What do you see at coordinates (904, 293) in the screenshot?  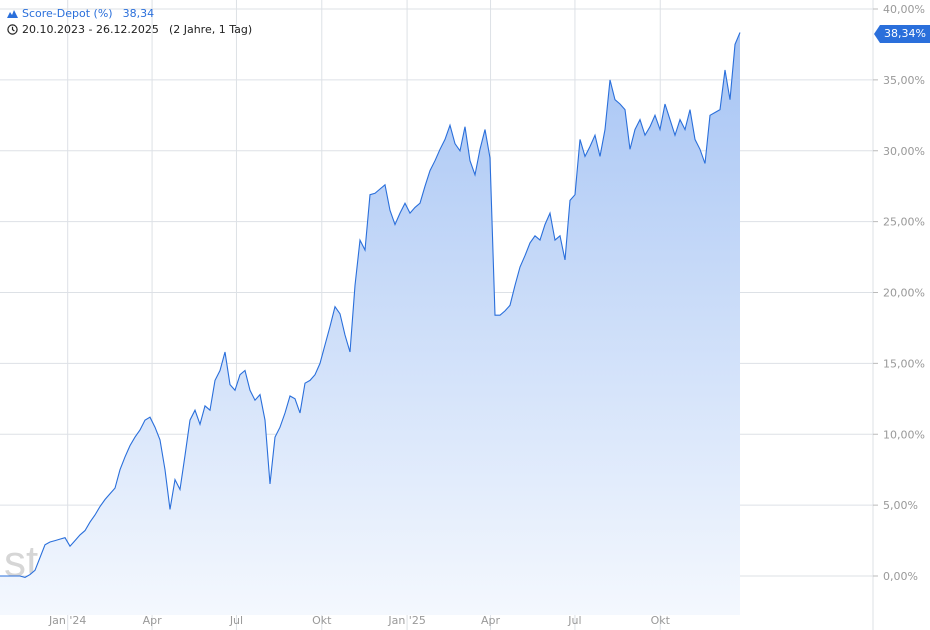 I see `y-tick-label: 20,00%` at bounding box center [904, 293].